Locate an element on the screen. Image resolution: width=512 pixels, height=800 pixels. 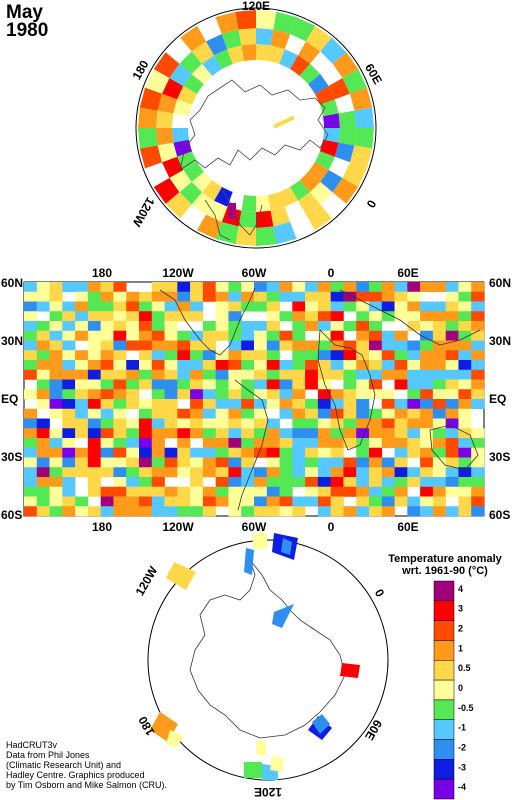
north-coastline is located at coordinates (254, 125).